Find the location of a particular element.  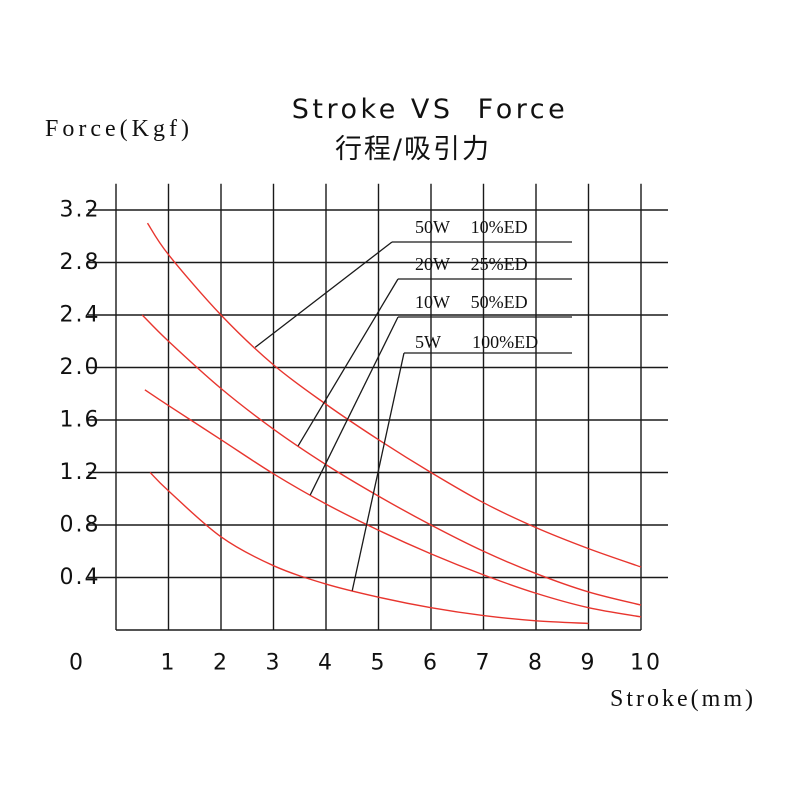

x-axis-ticks: 0 1 2 3 4 5 6 7 8 9 10 is located at coordinates (365, 663).